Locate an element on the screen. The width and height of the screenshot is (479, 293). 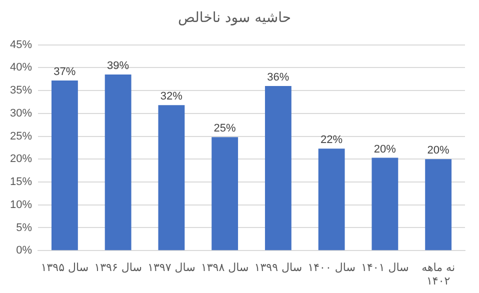
y-tick-label: 30% is located at coordinates (21, 113).